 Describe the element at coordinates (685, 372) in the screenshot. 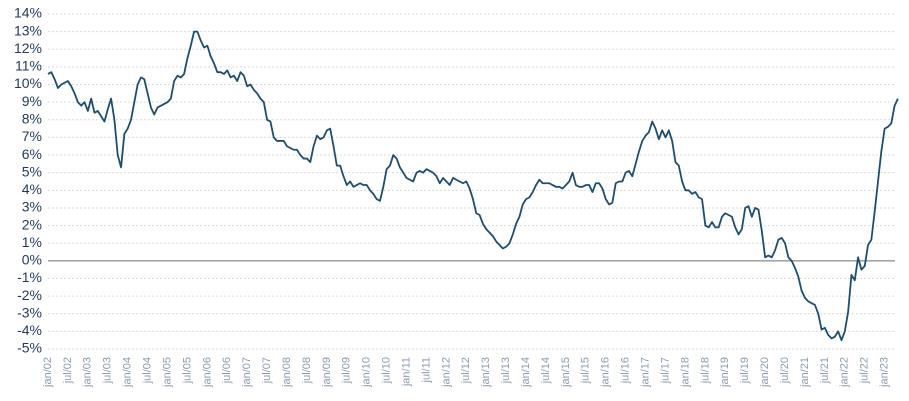

I see `x-tick-label: jan/18` at that location.